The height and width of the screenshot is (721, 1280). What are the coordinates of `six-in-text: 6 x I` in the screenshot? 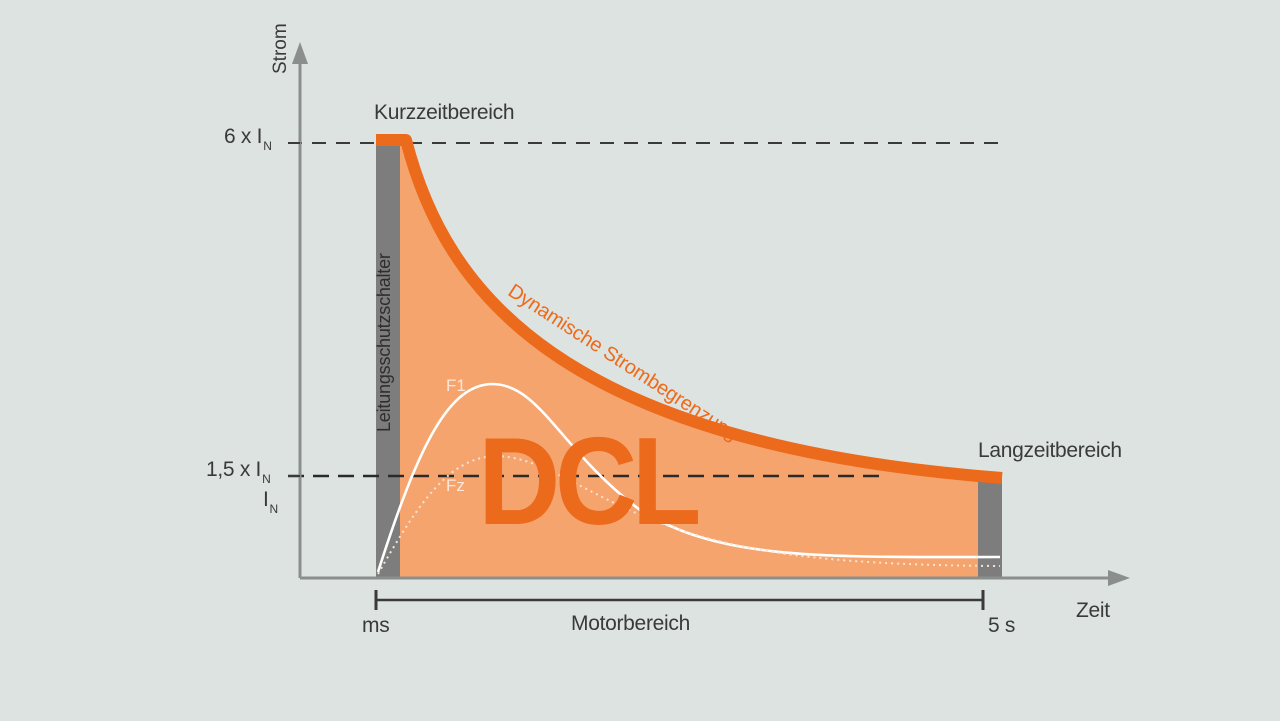 It's located at (243, 136).